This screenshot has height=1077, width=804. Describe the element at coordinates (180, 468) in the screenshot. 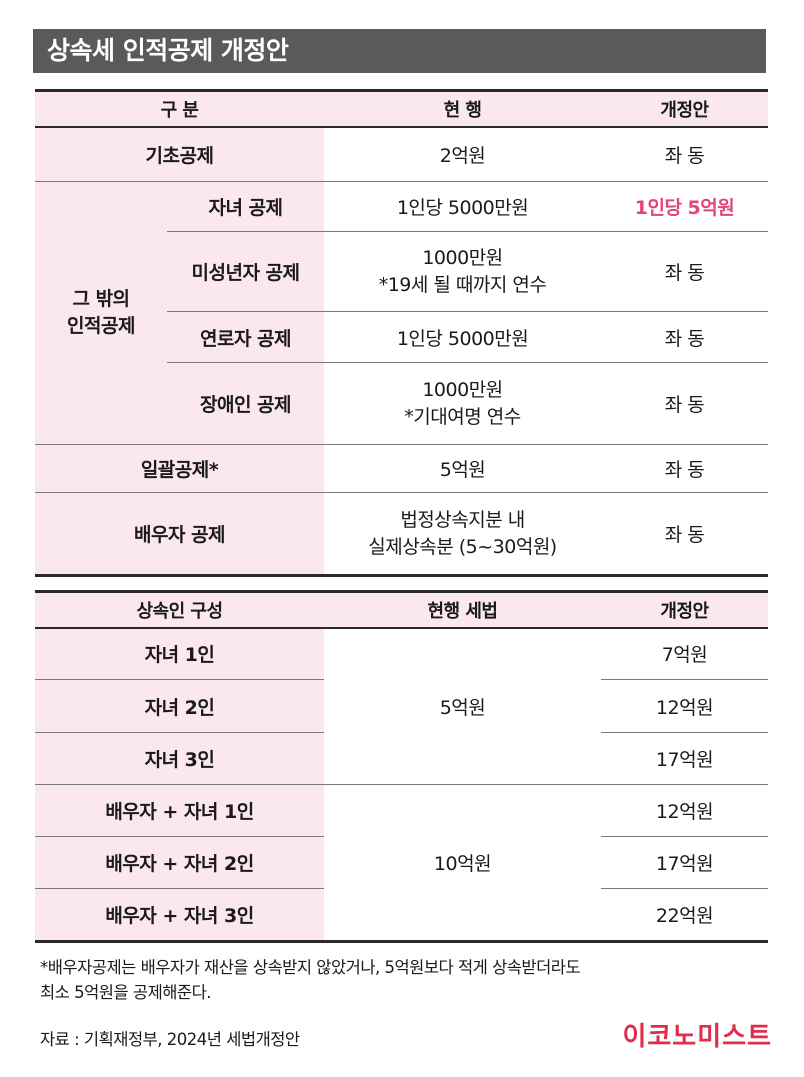

I see `row-label-lump: 일괄공제*` at that location.